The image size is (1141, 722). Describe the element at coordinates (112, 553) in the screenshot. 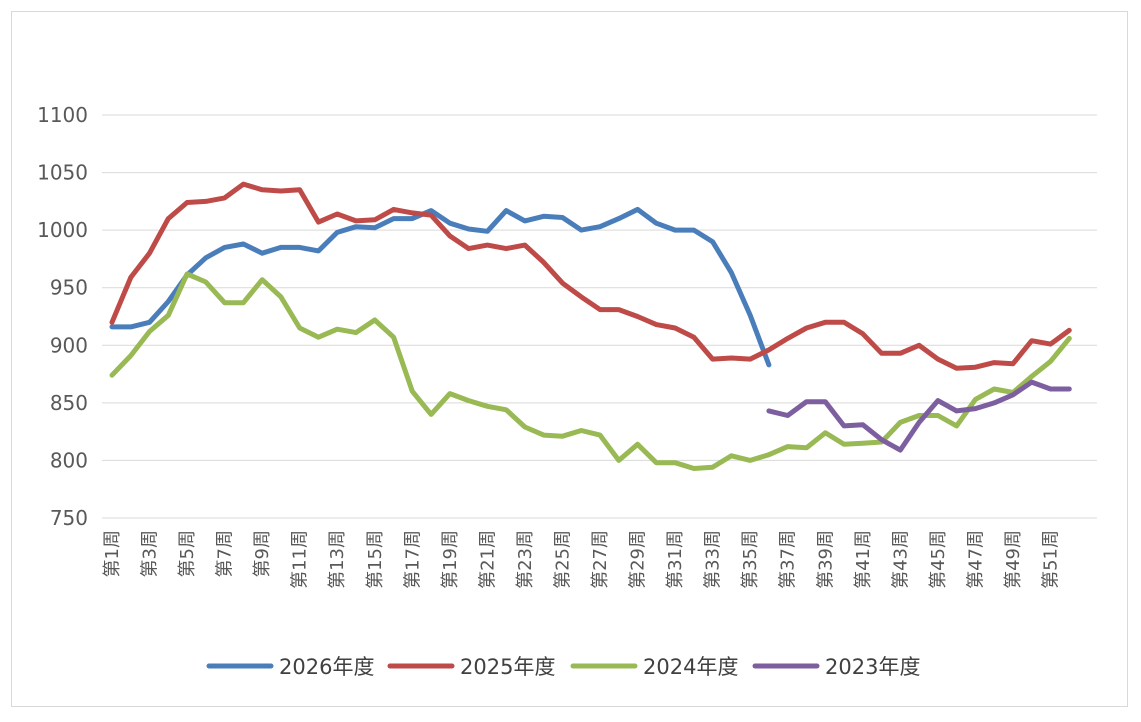

I see `x-tick-label: 第1周` at that location.